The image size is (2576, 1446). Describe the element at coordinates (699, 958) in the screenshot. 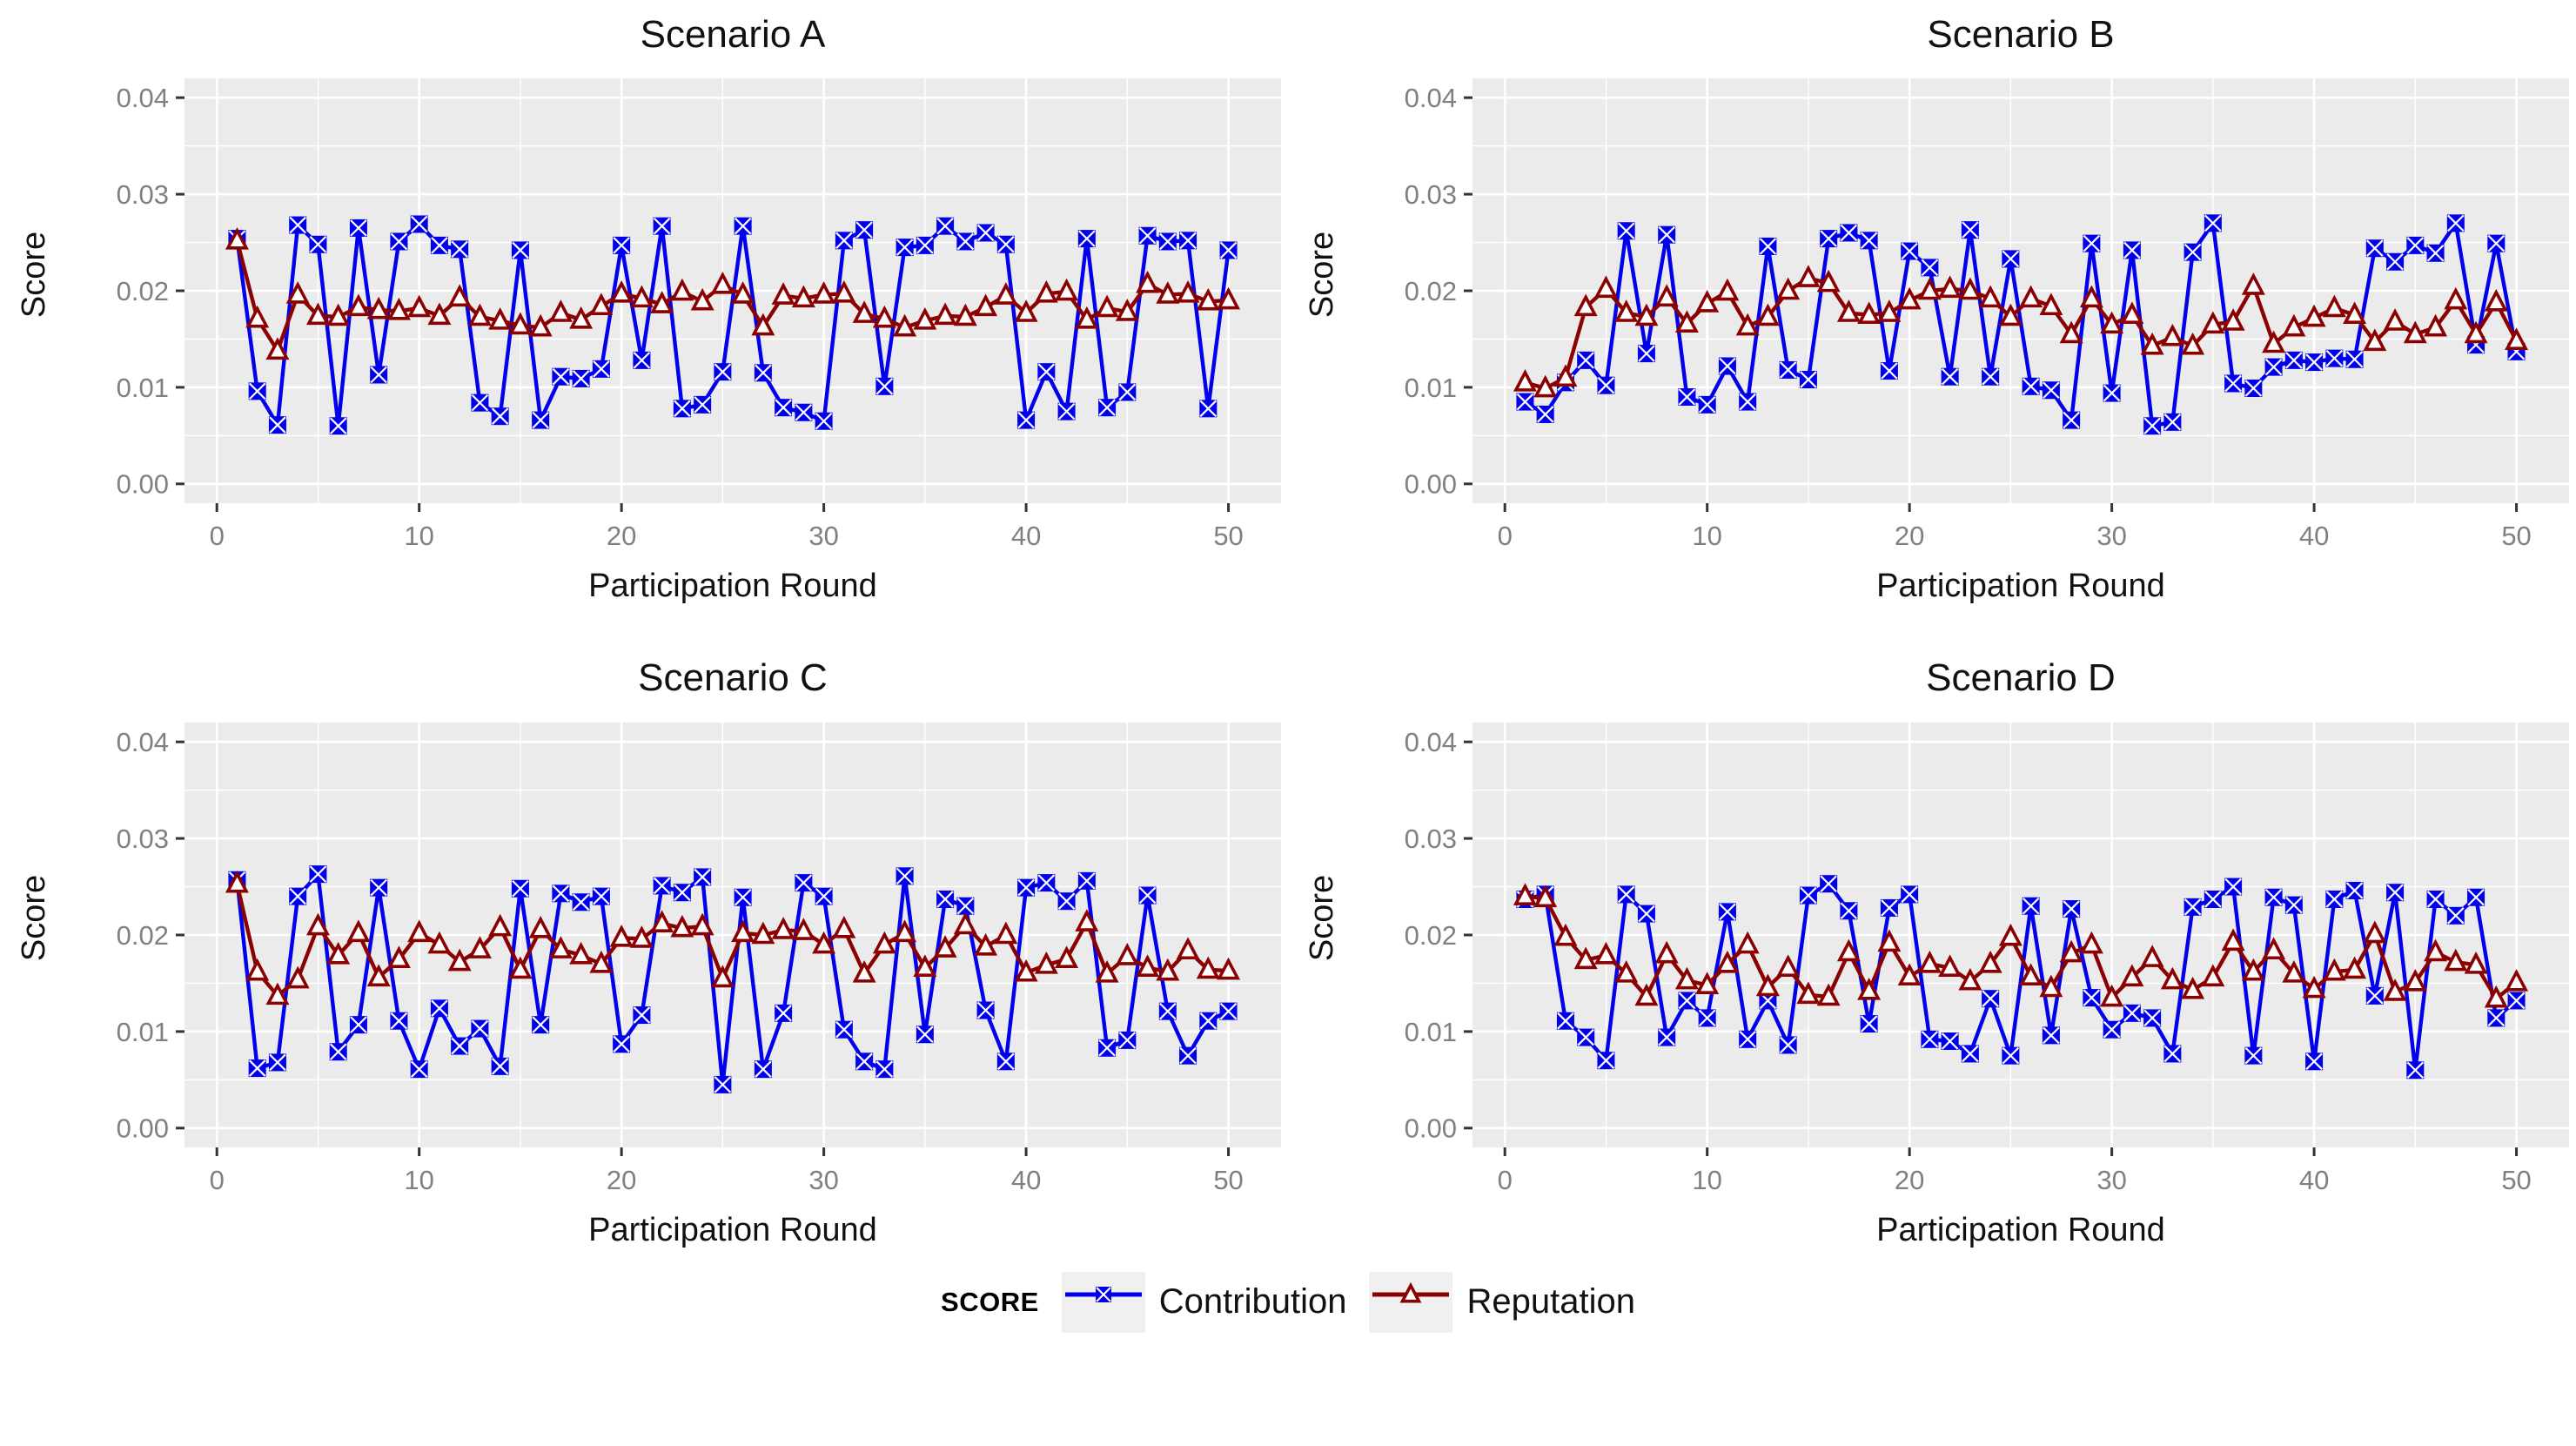

I see `plot-scenario-c: 0.00 0.01 0.02 0.03 0.04 0 10 20 30 40 50` at that location.